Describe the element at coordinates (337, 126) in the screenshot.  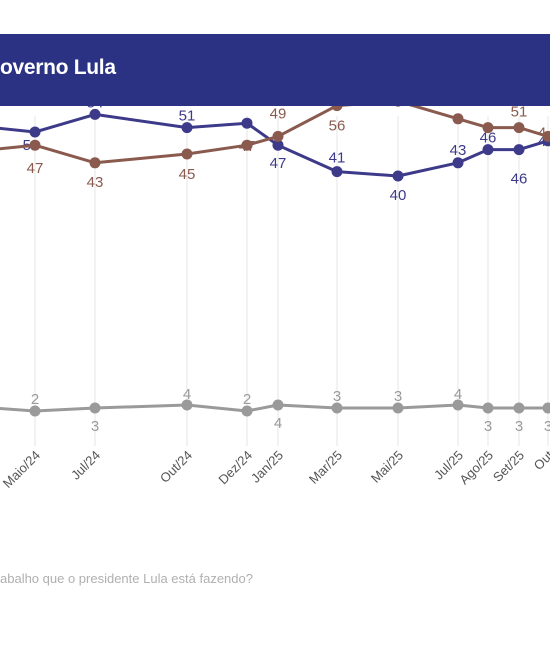
I see `disapprove-data-label: 56` at that location.